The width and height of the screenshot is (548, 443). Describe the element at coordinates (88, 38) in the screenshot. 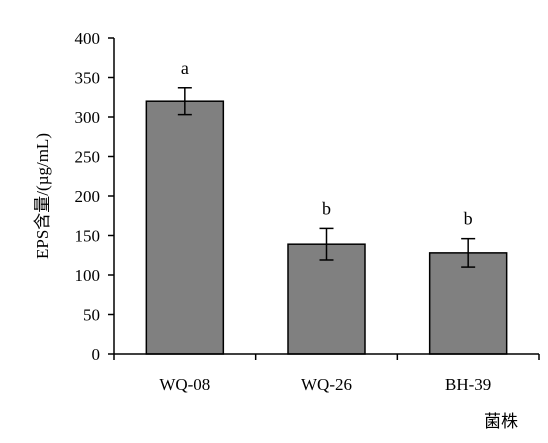

I see `y-tick-label: 400` at that location.